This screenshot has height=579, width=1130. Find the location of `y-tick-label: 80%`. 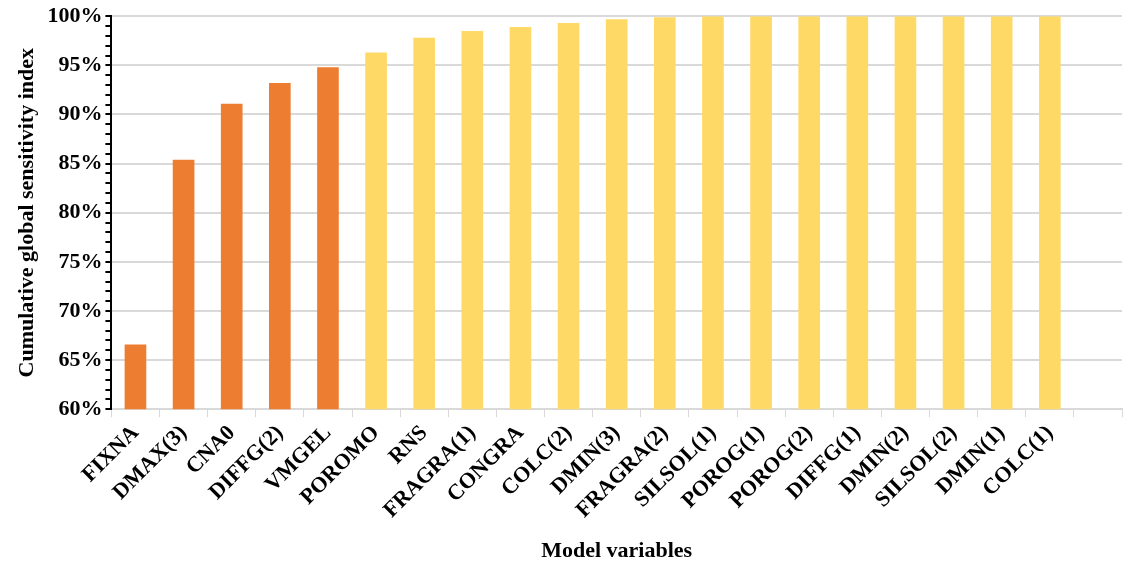

y-tick-label: 80% is located at coordinates (80, 211).